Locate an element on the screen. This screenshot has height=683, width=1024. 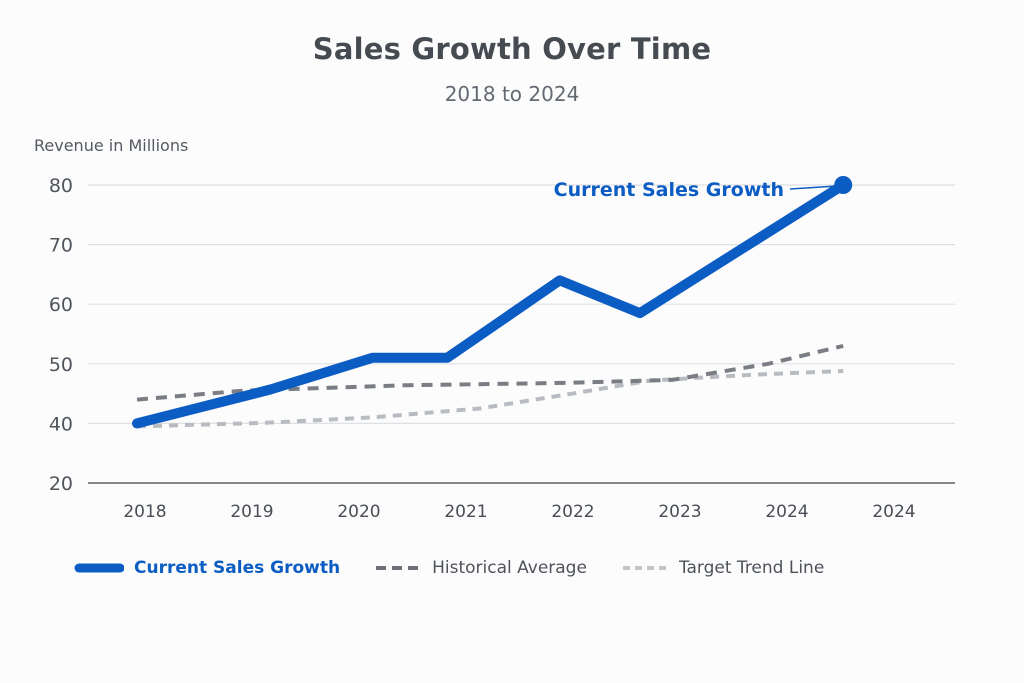
annotation-leader-line is located at coordinates (813, 187).